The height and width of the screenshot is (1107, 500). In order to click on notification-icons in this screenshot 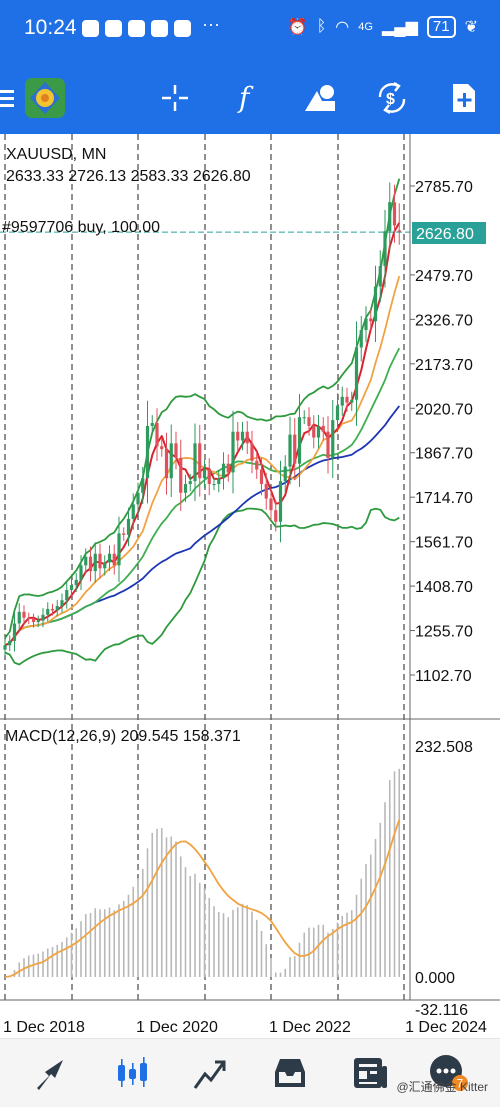, I will do `click(136, 28)`.